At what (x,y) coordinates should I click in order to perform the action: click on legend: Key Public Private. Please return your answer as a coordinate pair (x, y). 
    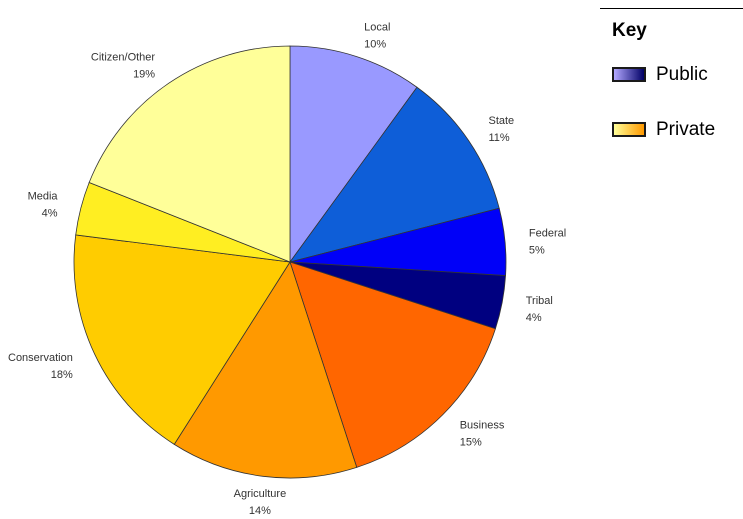
    Looking at the image, I should click on (671, 88).